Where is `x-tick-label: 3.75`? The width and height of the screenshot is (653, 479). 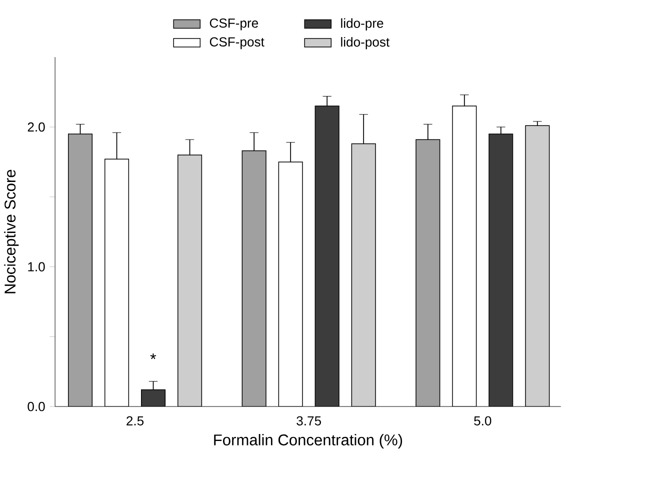
x-tick-label: 3.75 is located at coordinates (308, 421).